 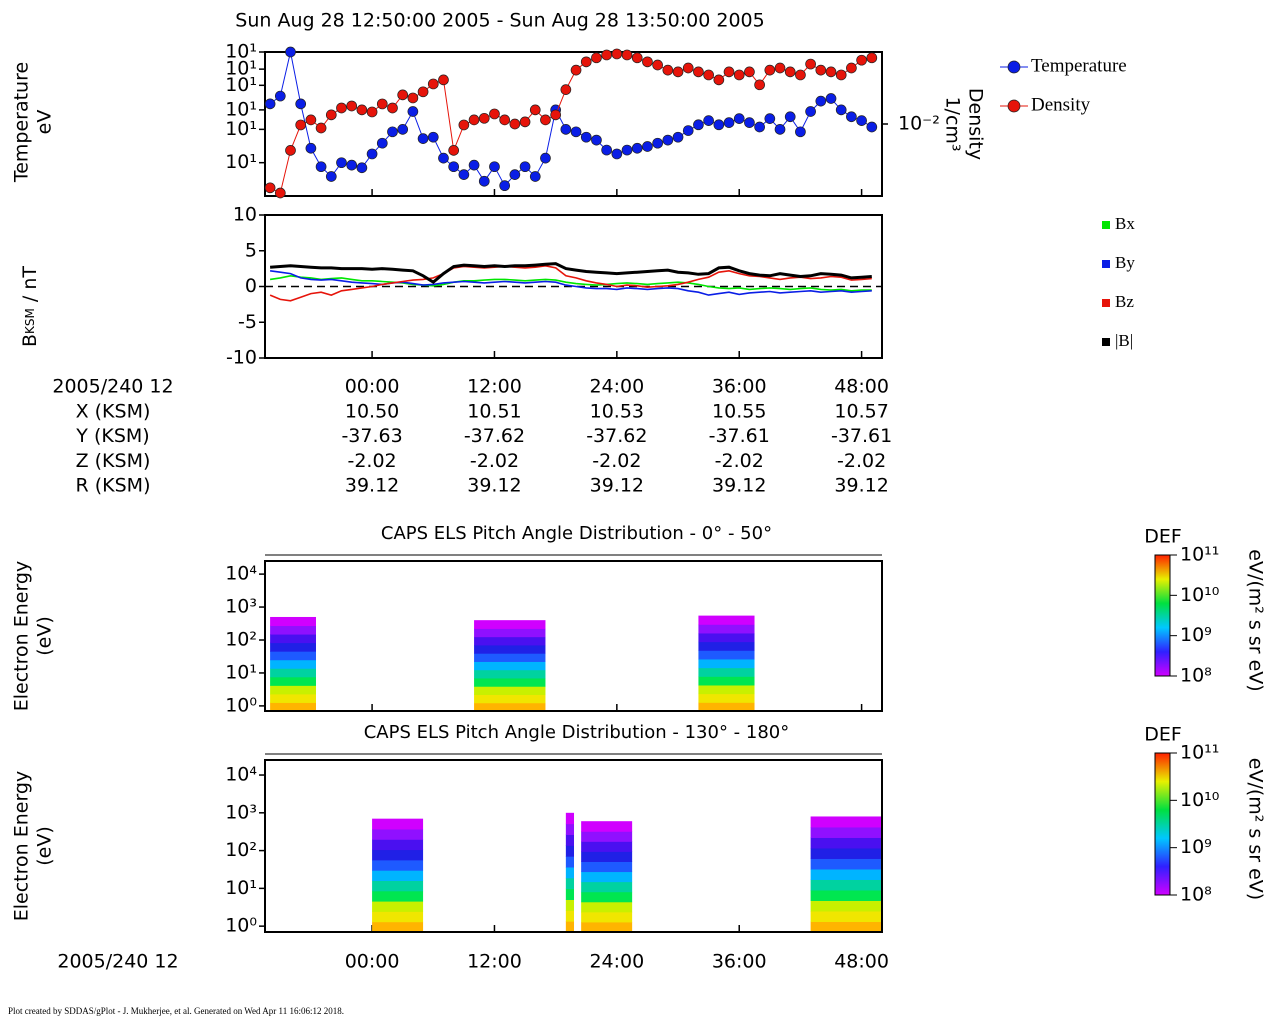 I want to click on x-tick-label: 36:00, so click(x=739, y=387).